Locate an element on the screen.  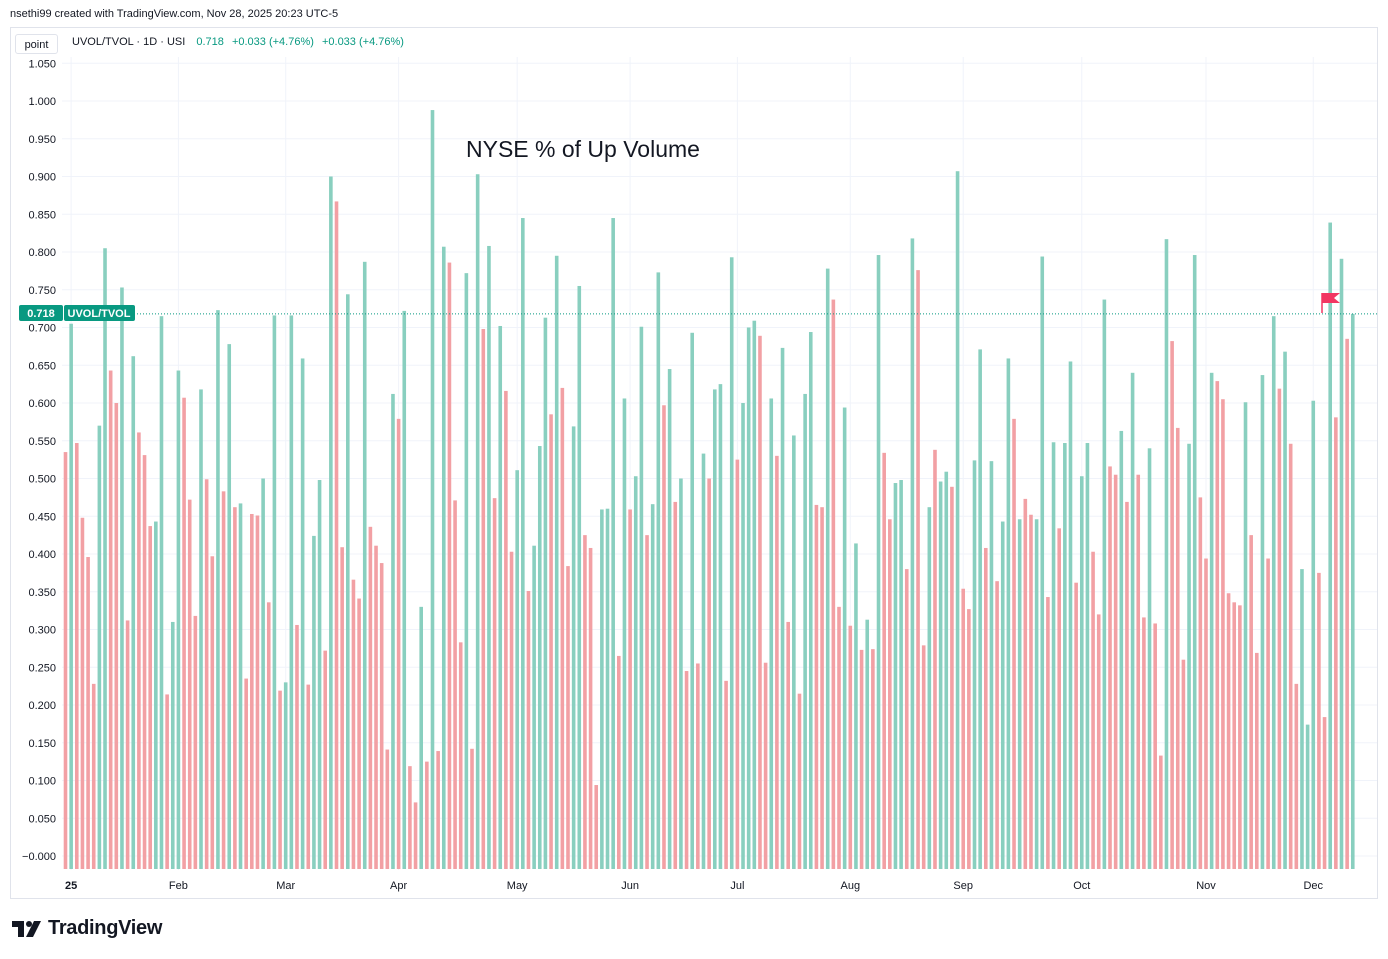
tradingview-logo-icon is located at coordinates (26, 928).